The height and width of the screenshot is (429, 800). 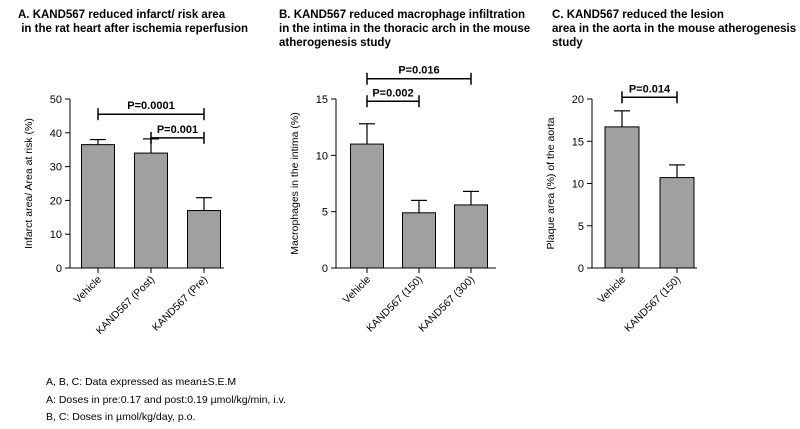 What do you see at coordinates (177, 130) in the screenshot?
I see `significance-label: P=0.001` at bounding box center [177, 130].